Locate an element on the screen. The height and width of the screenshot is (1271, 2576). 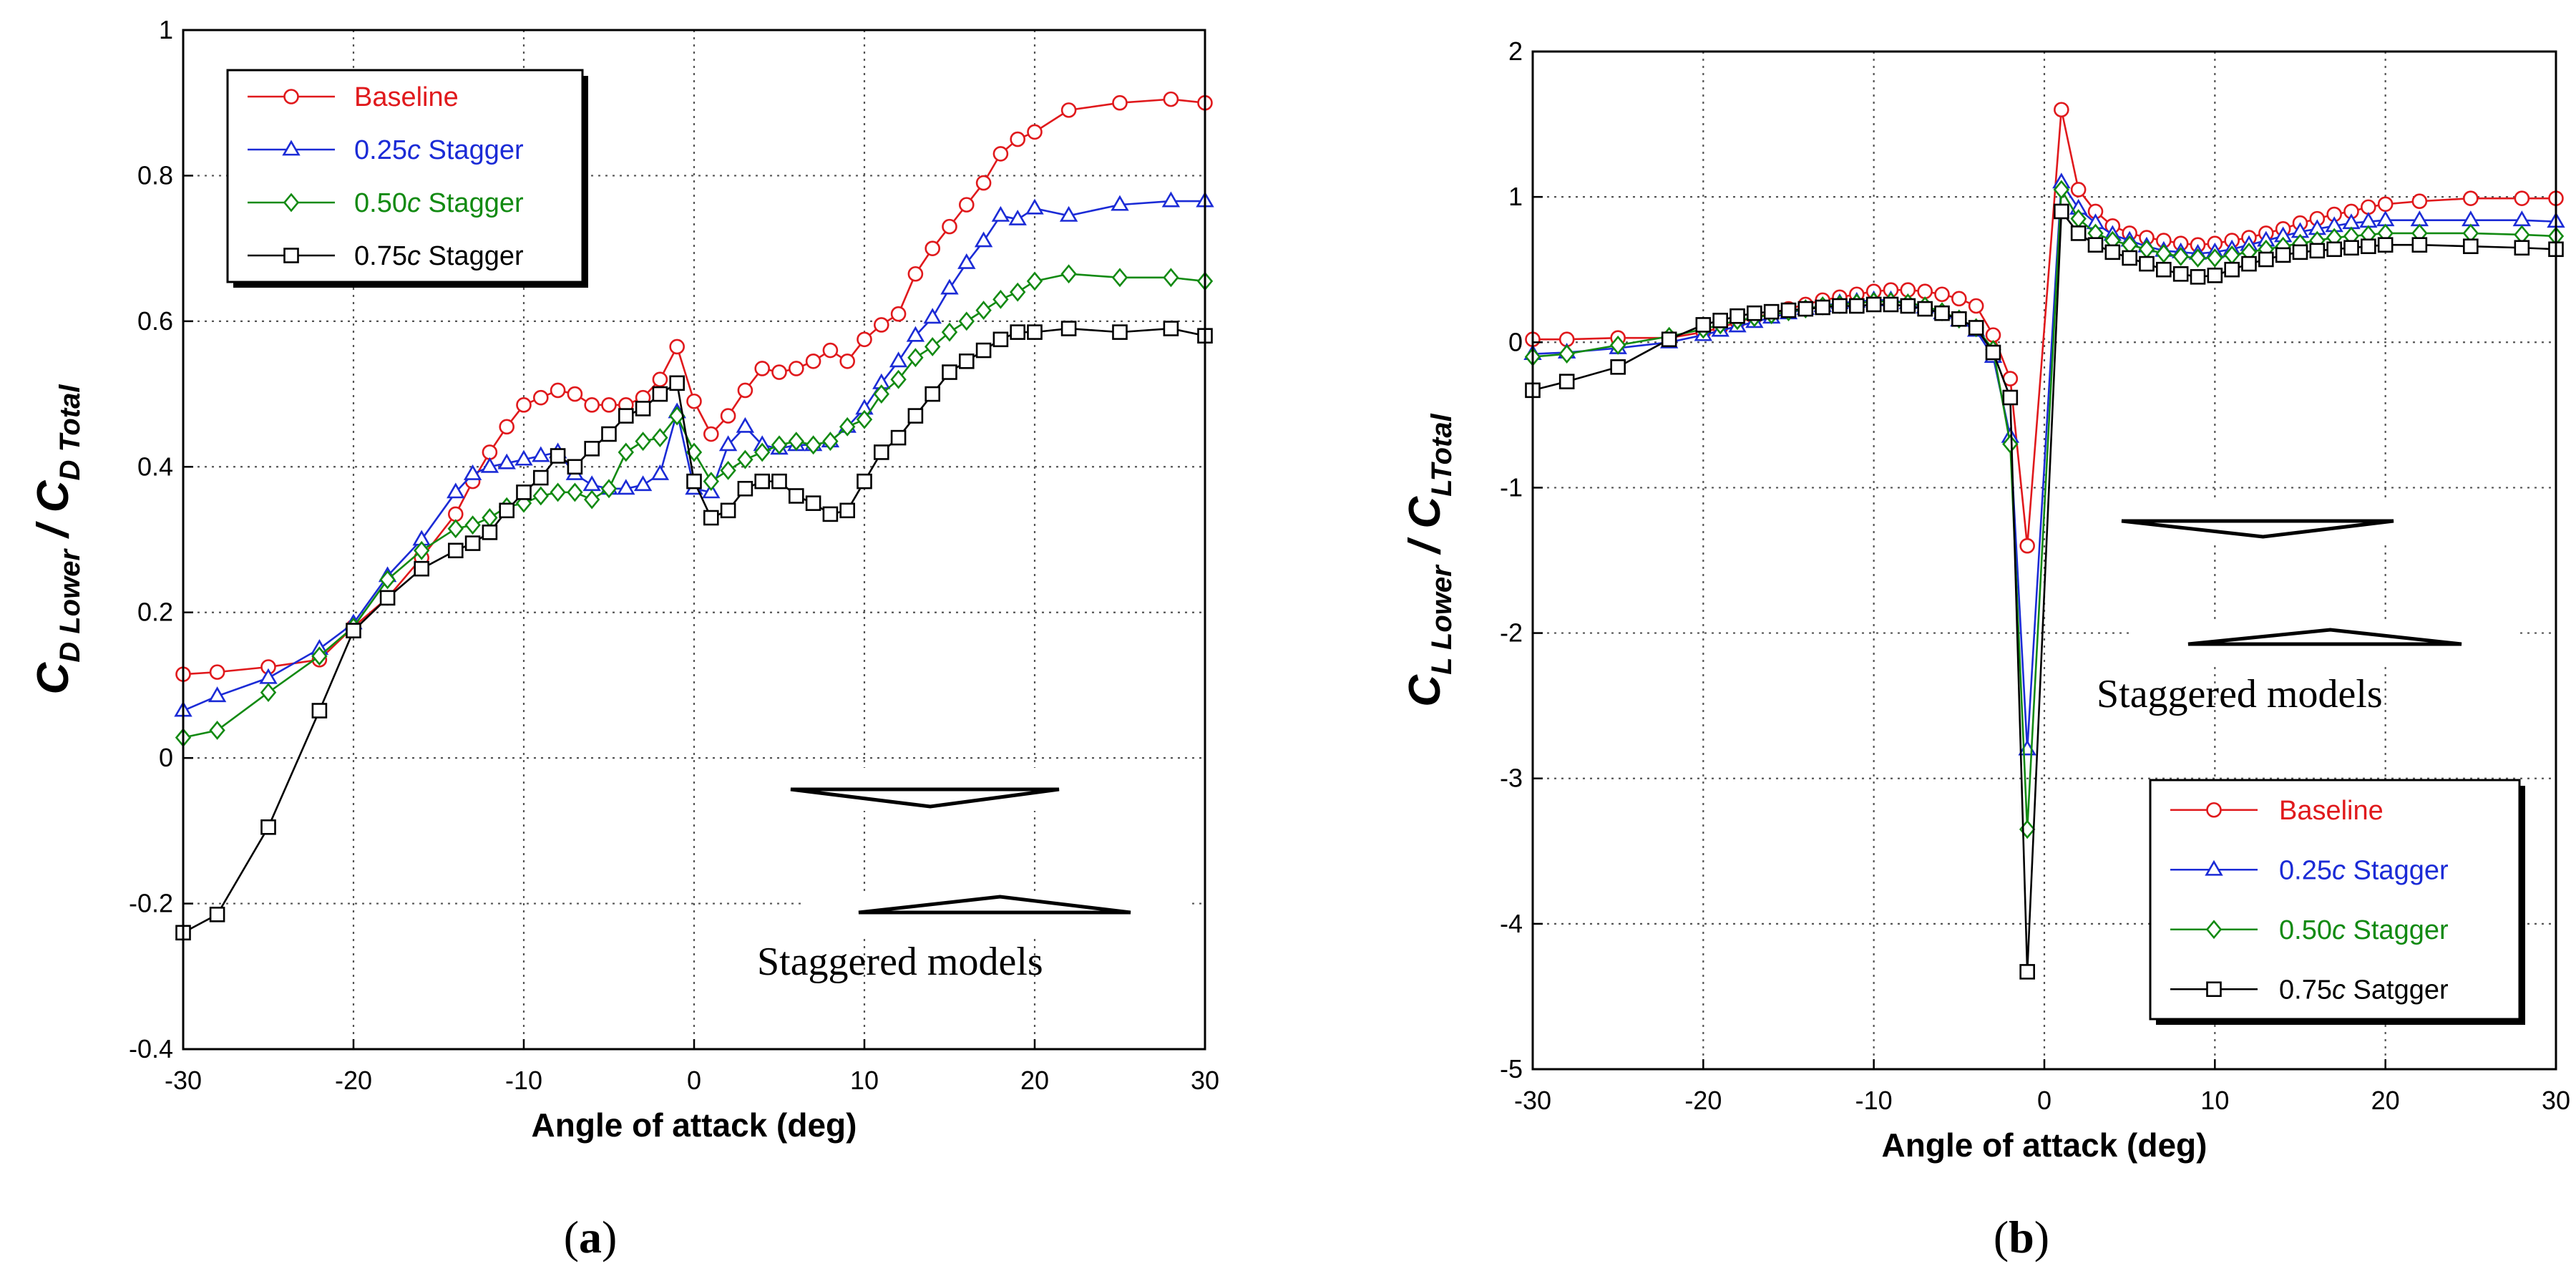
staggered-models-sketch is located at coordinates (960, 851).